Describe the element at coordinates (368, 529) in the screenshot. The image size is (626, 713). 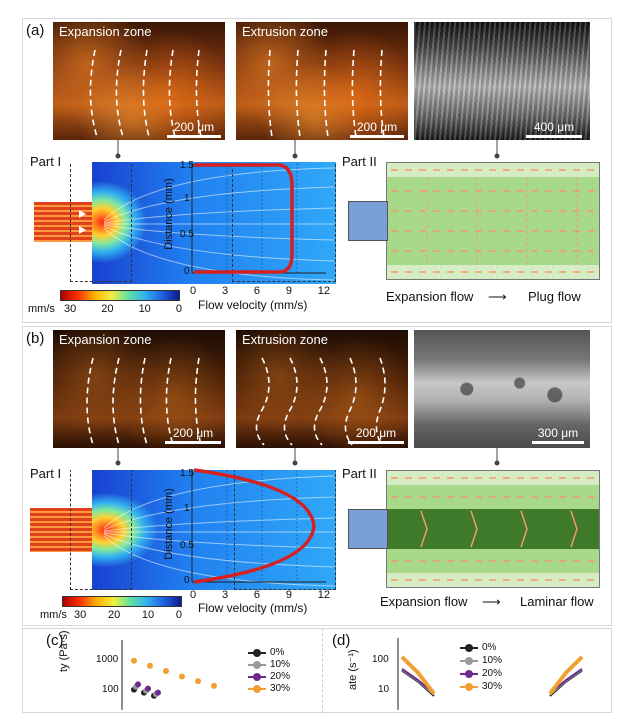
I see `nozzle-b` at that location.